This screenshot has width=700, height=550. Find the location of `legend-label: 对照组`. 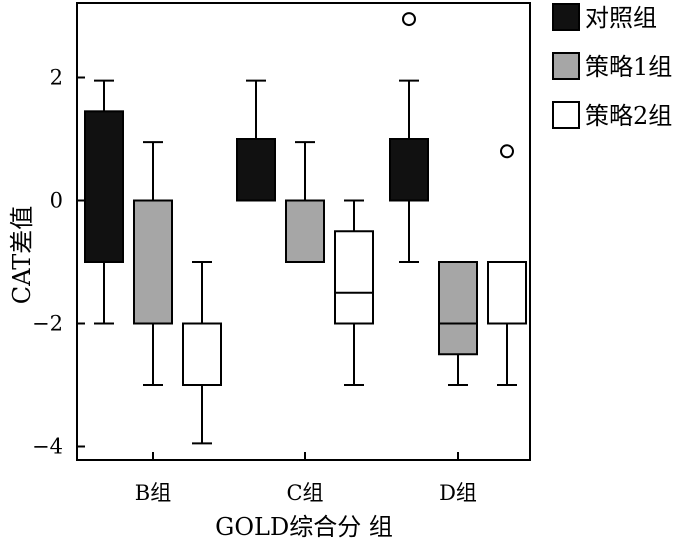

legend-label: 对照组 is located at coordinates (621, 18).